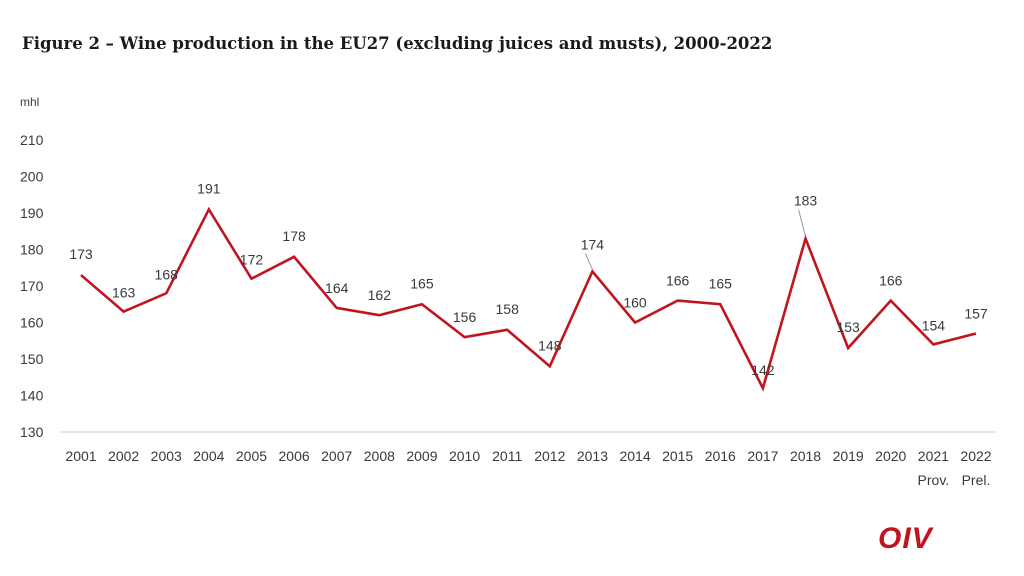  I want to click on y-tick-label: 150, so click(32, 359).